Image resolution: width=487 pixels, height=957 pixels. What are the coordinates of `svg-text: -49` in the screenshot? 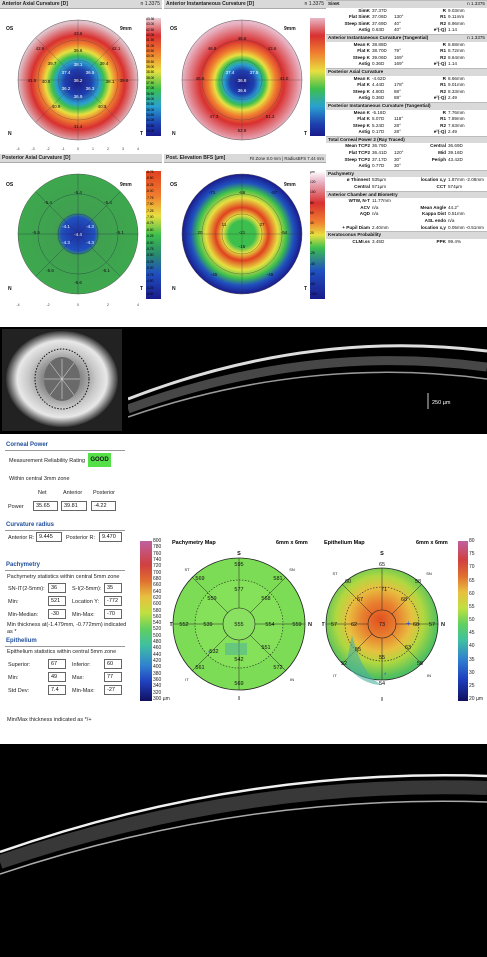 It's located at (270, 274).